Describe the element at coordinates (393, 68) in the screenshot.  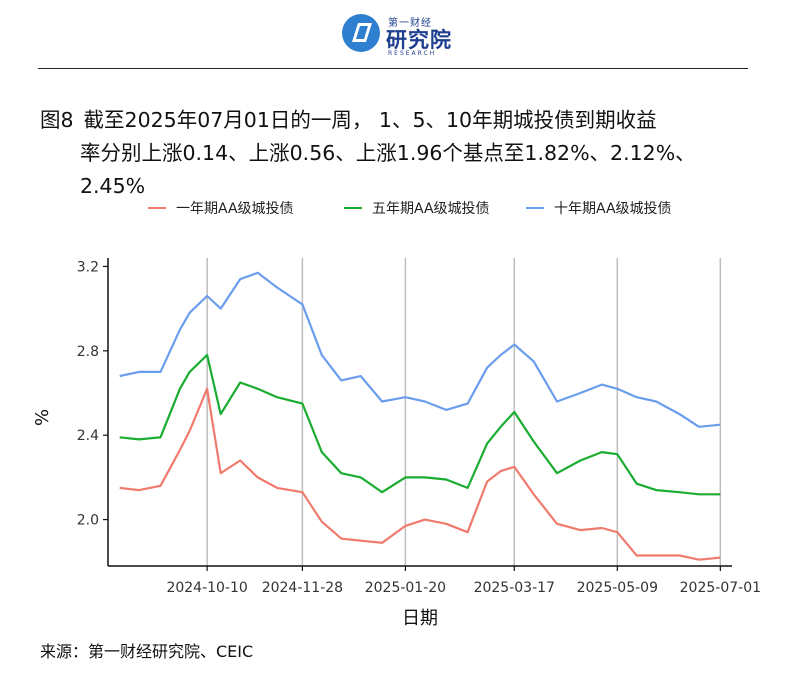
I see `header-divider` at that location.